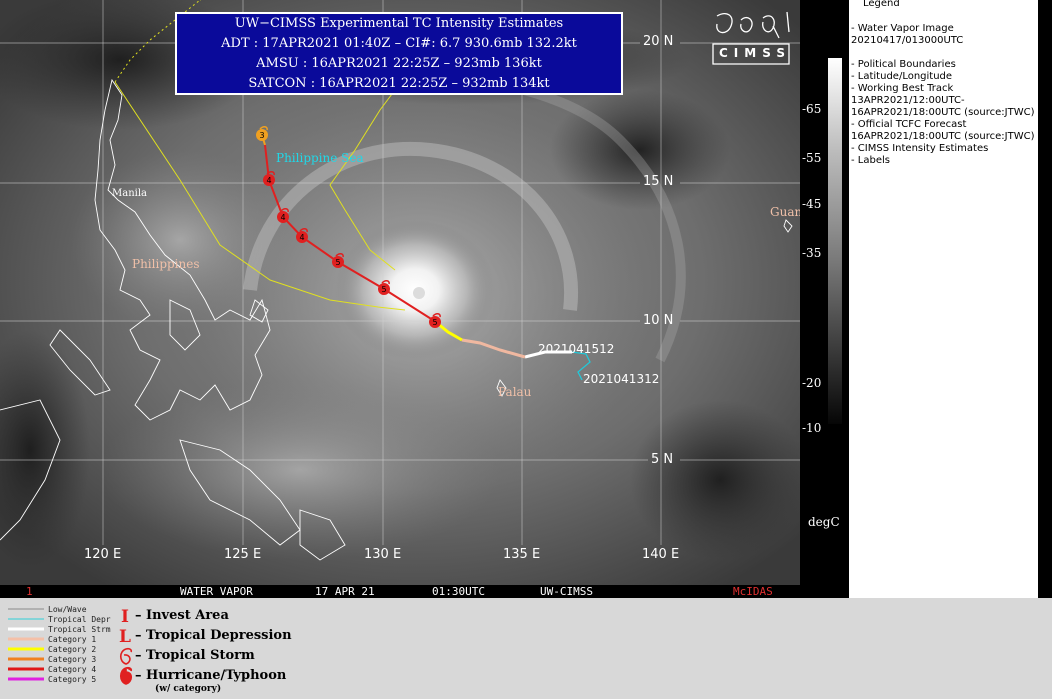 The image size is (1052, 699). What do you see at coordinates (166, 264) in the screenshot?
I see `label-philippines: Philippines` at bounding box center [166, 264].